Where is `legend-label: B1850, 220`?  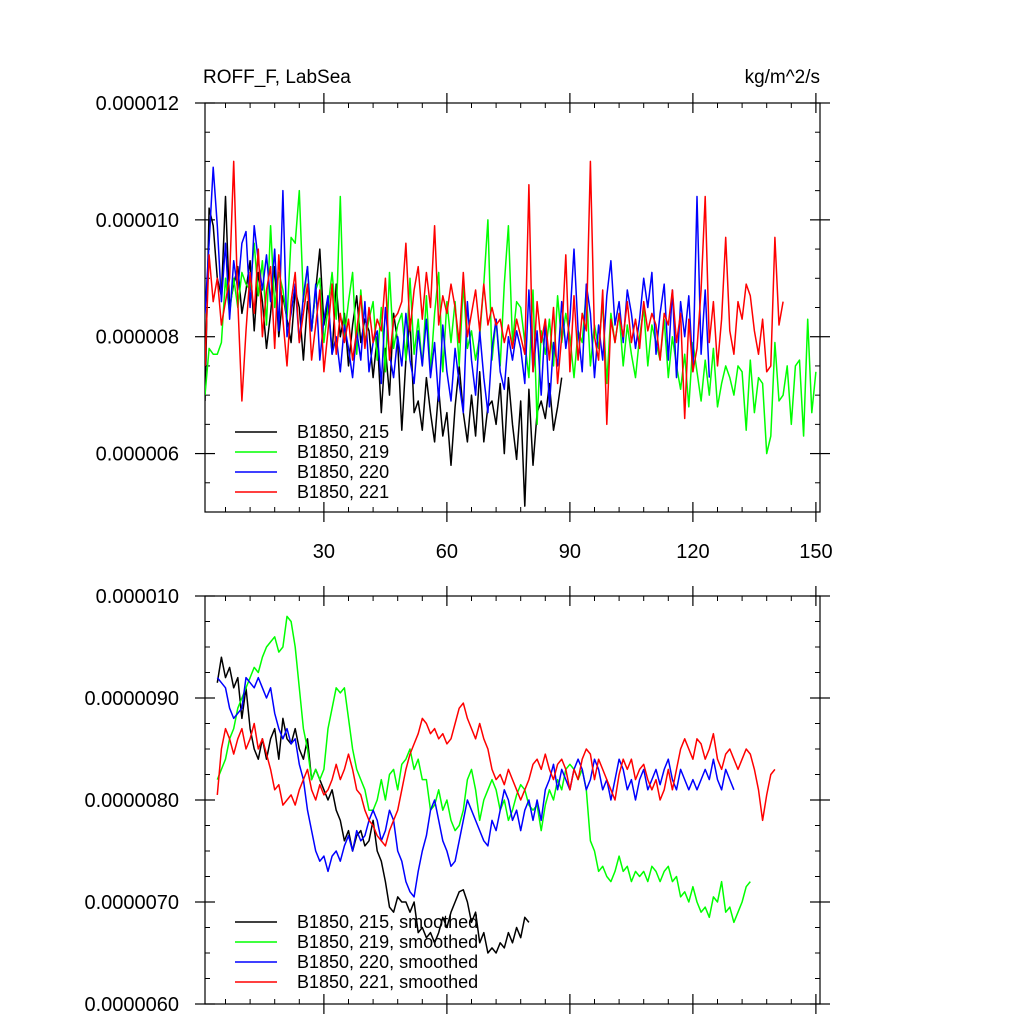 legend-label: B1850, 220 is located at coordinates (343, 472).